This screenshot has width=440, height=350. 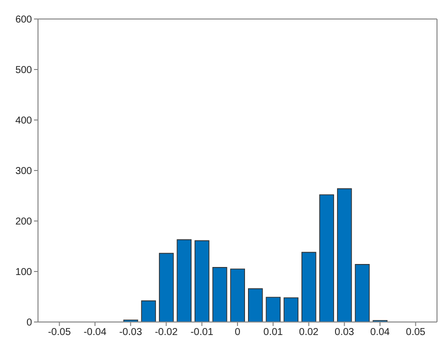 What do you see at coordinates (23, 272) in the screenshot?
I see `y-tick-label: 100` at bounding box center [23, 272].